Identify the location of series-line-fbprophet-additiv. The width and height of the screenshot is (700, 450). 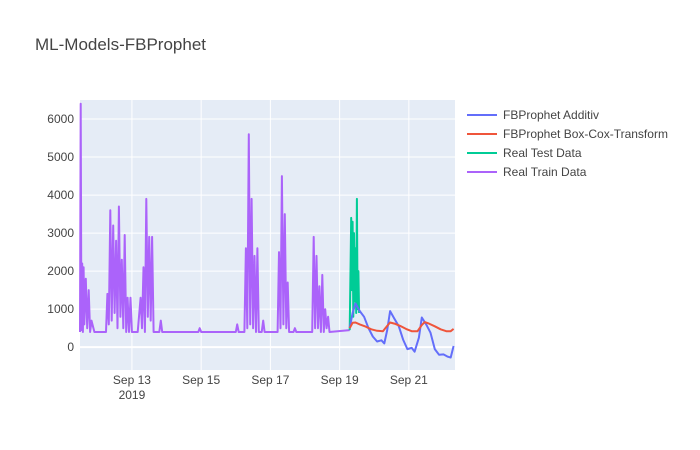
(401, 330).